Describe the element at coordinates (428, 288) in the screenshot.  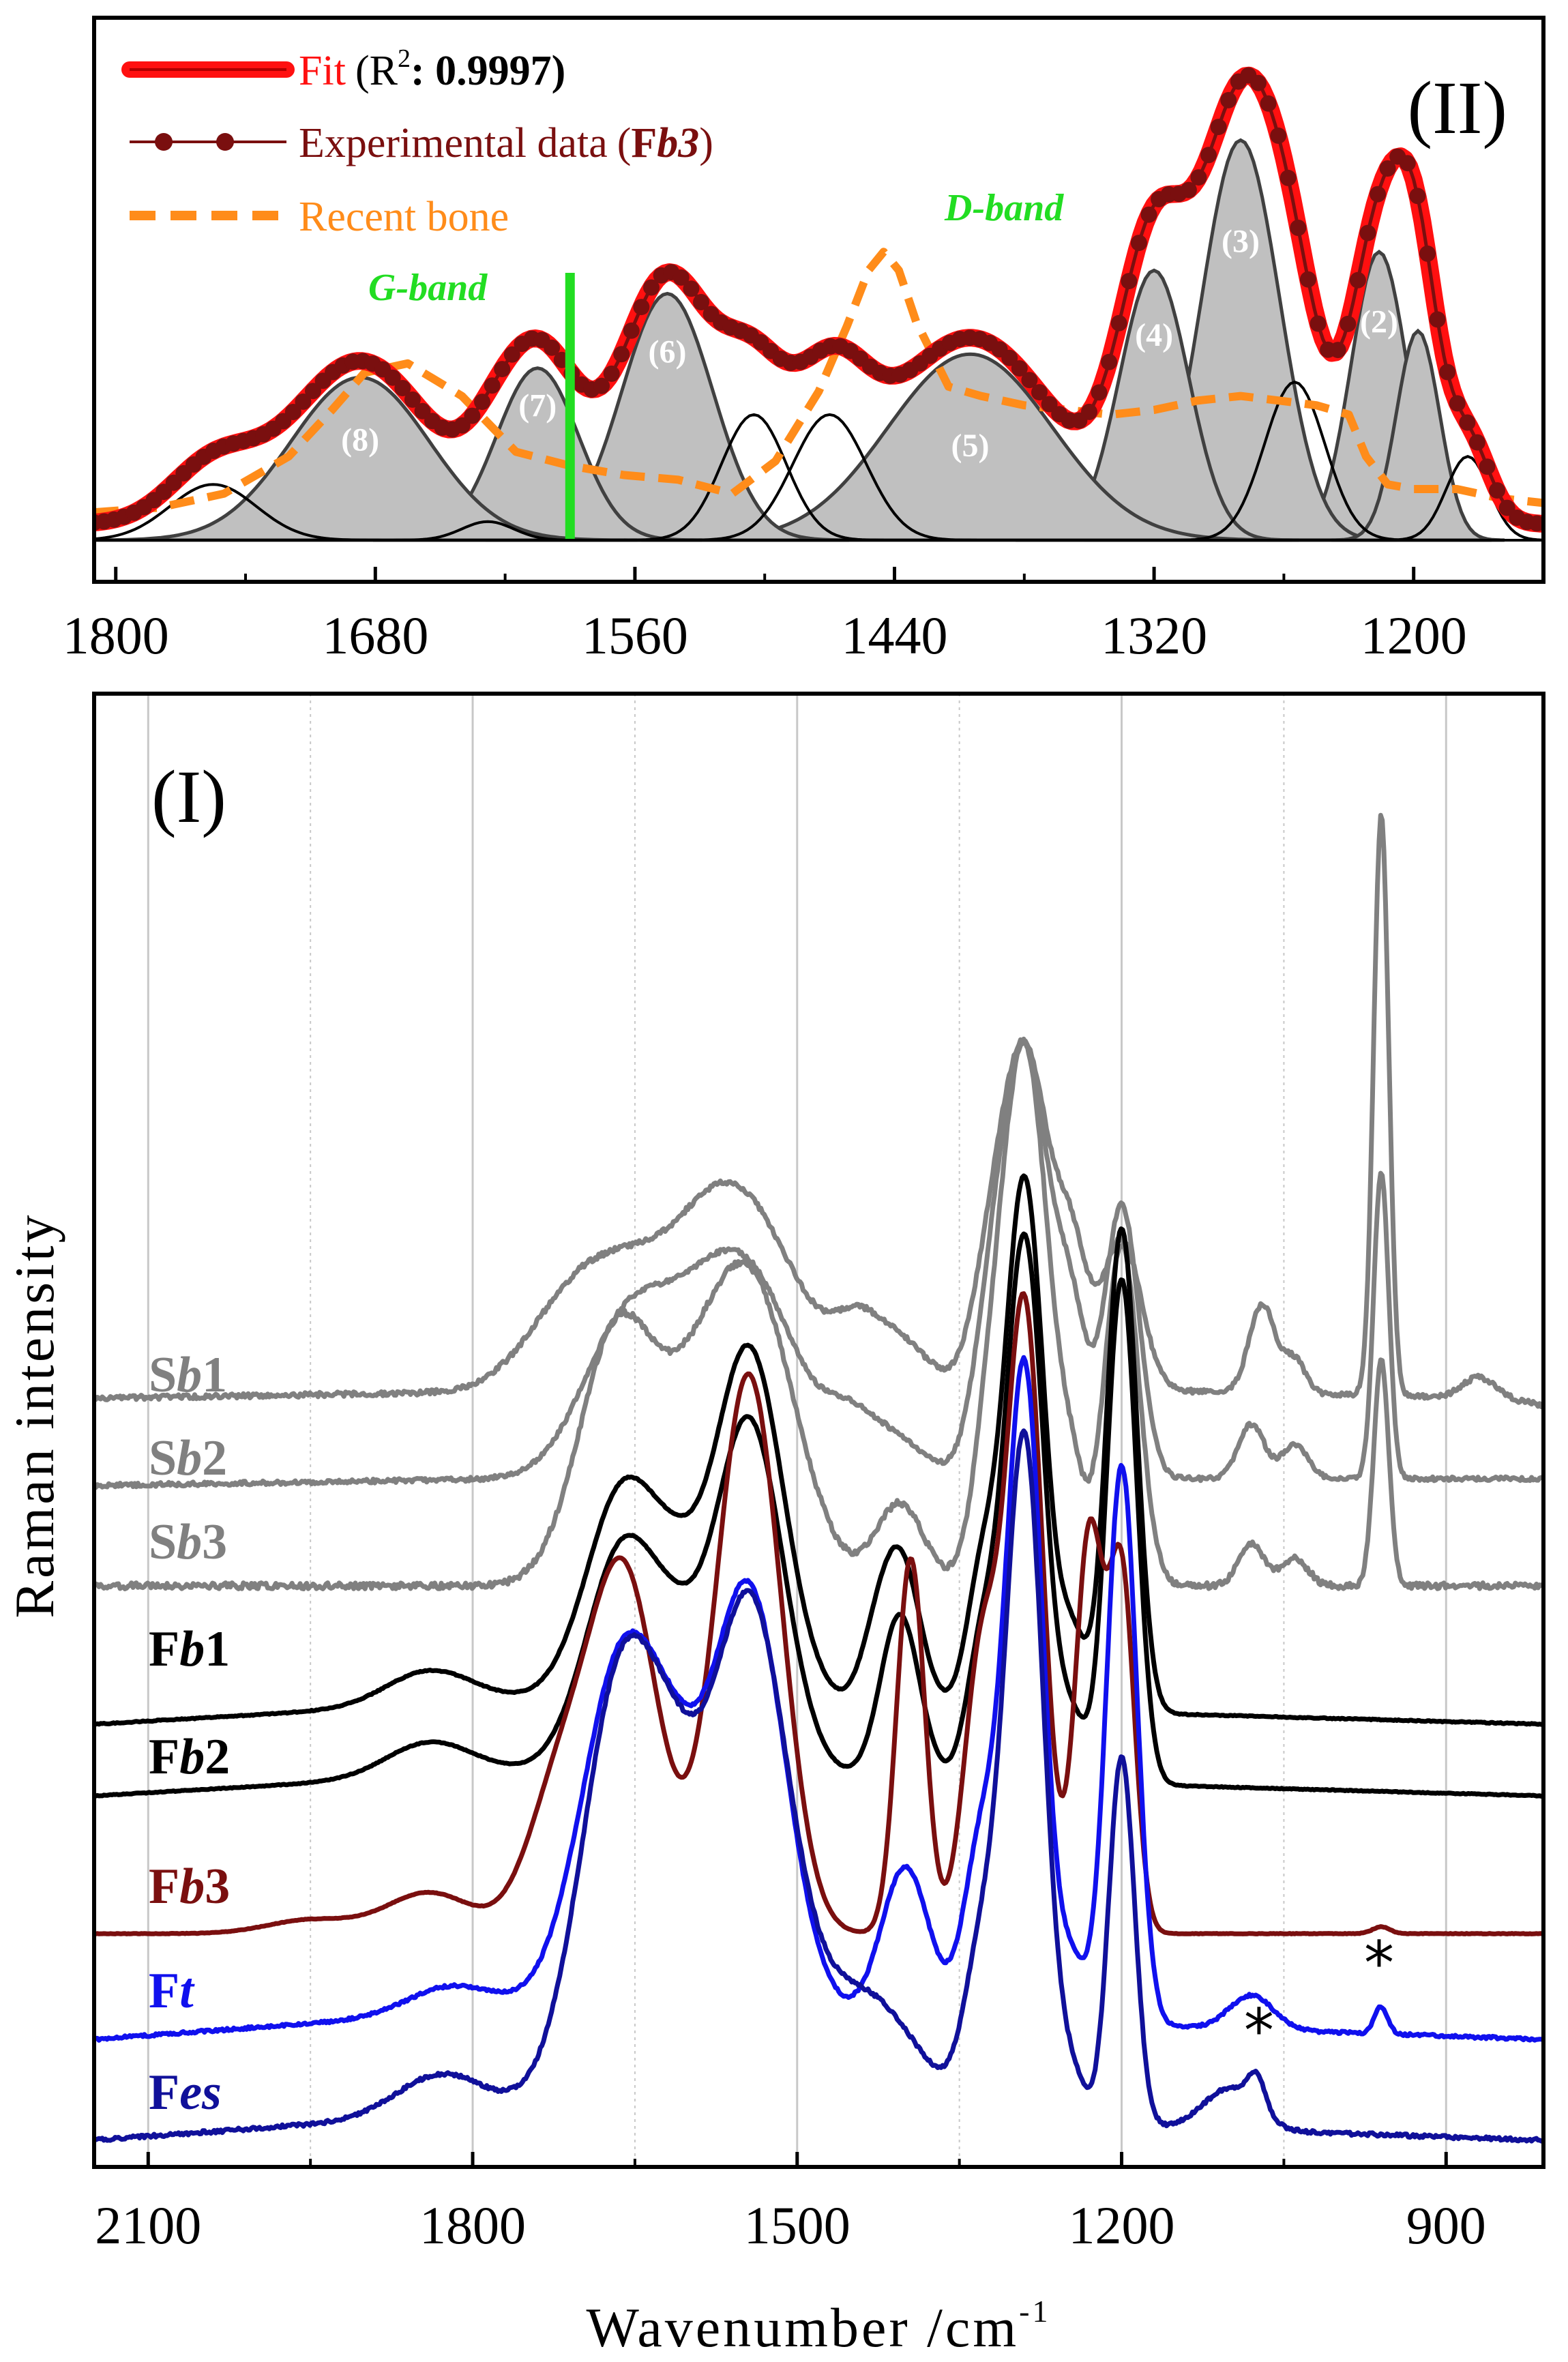
I see `g-band-label: G-band` at that location.